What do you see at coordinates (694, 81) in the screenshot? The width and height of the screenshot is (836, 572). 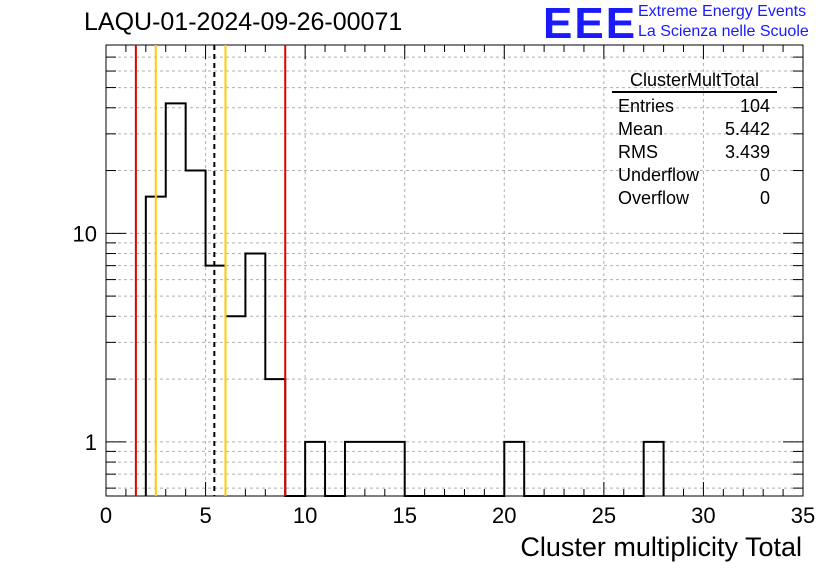 I see `stats-name: ClusterMultTotal` at bounding box center [694, 81].